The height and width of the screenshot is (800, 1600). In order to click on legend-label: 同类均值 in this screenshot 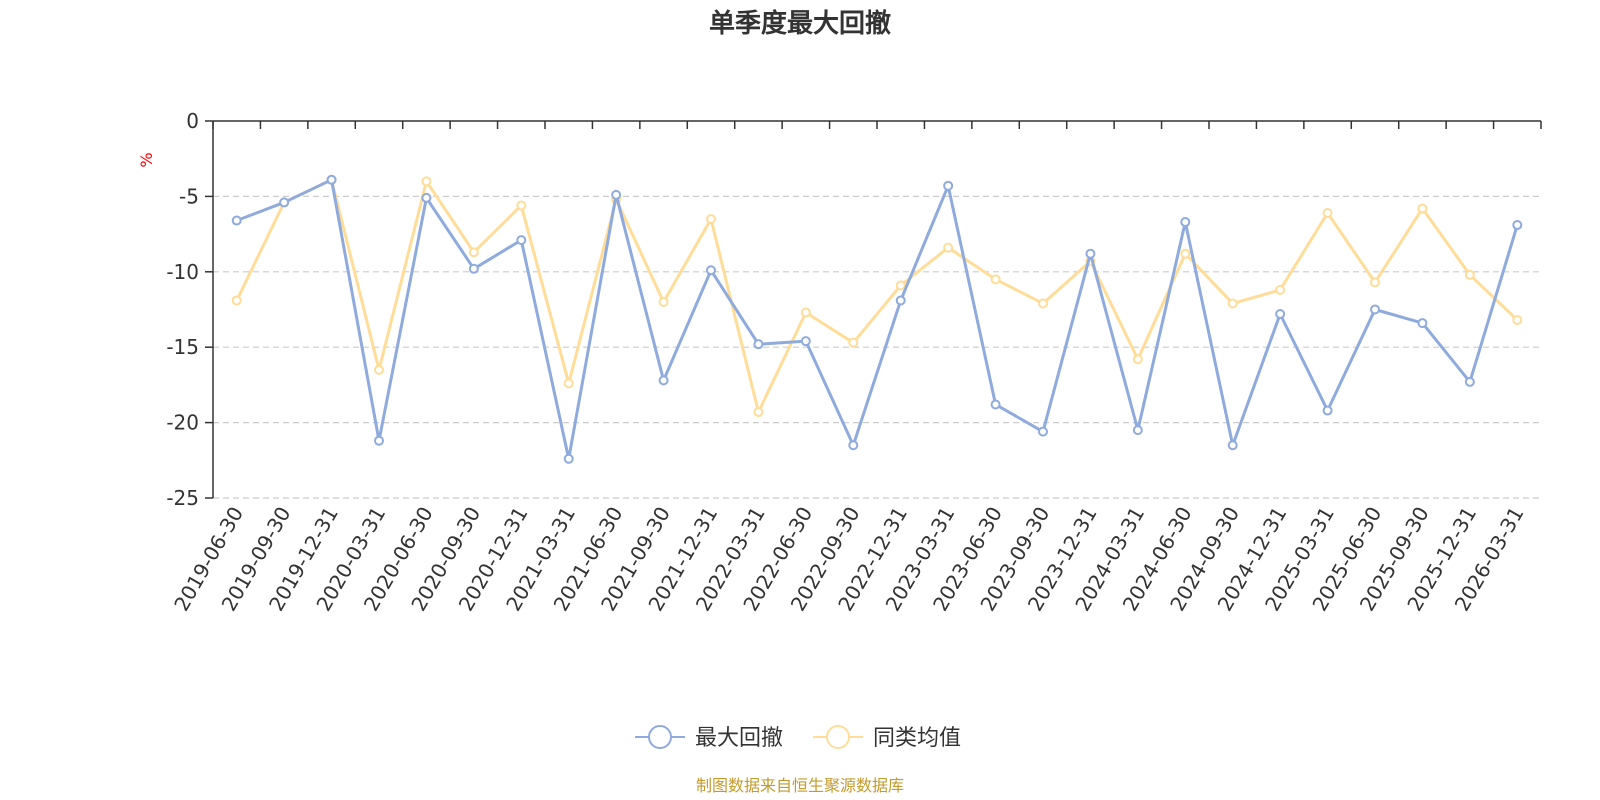, I will do `click(917, 738)`.